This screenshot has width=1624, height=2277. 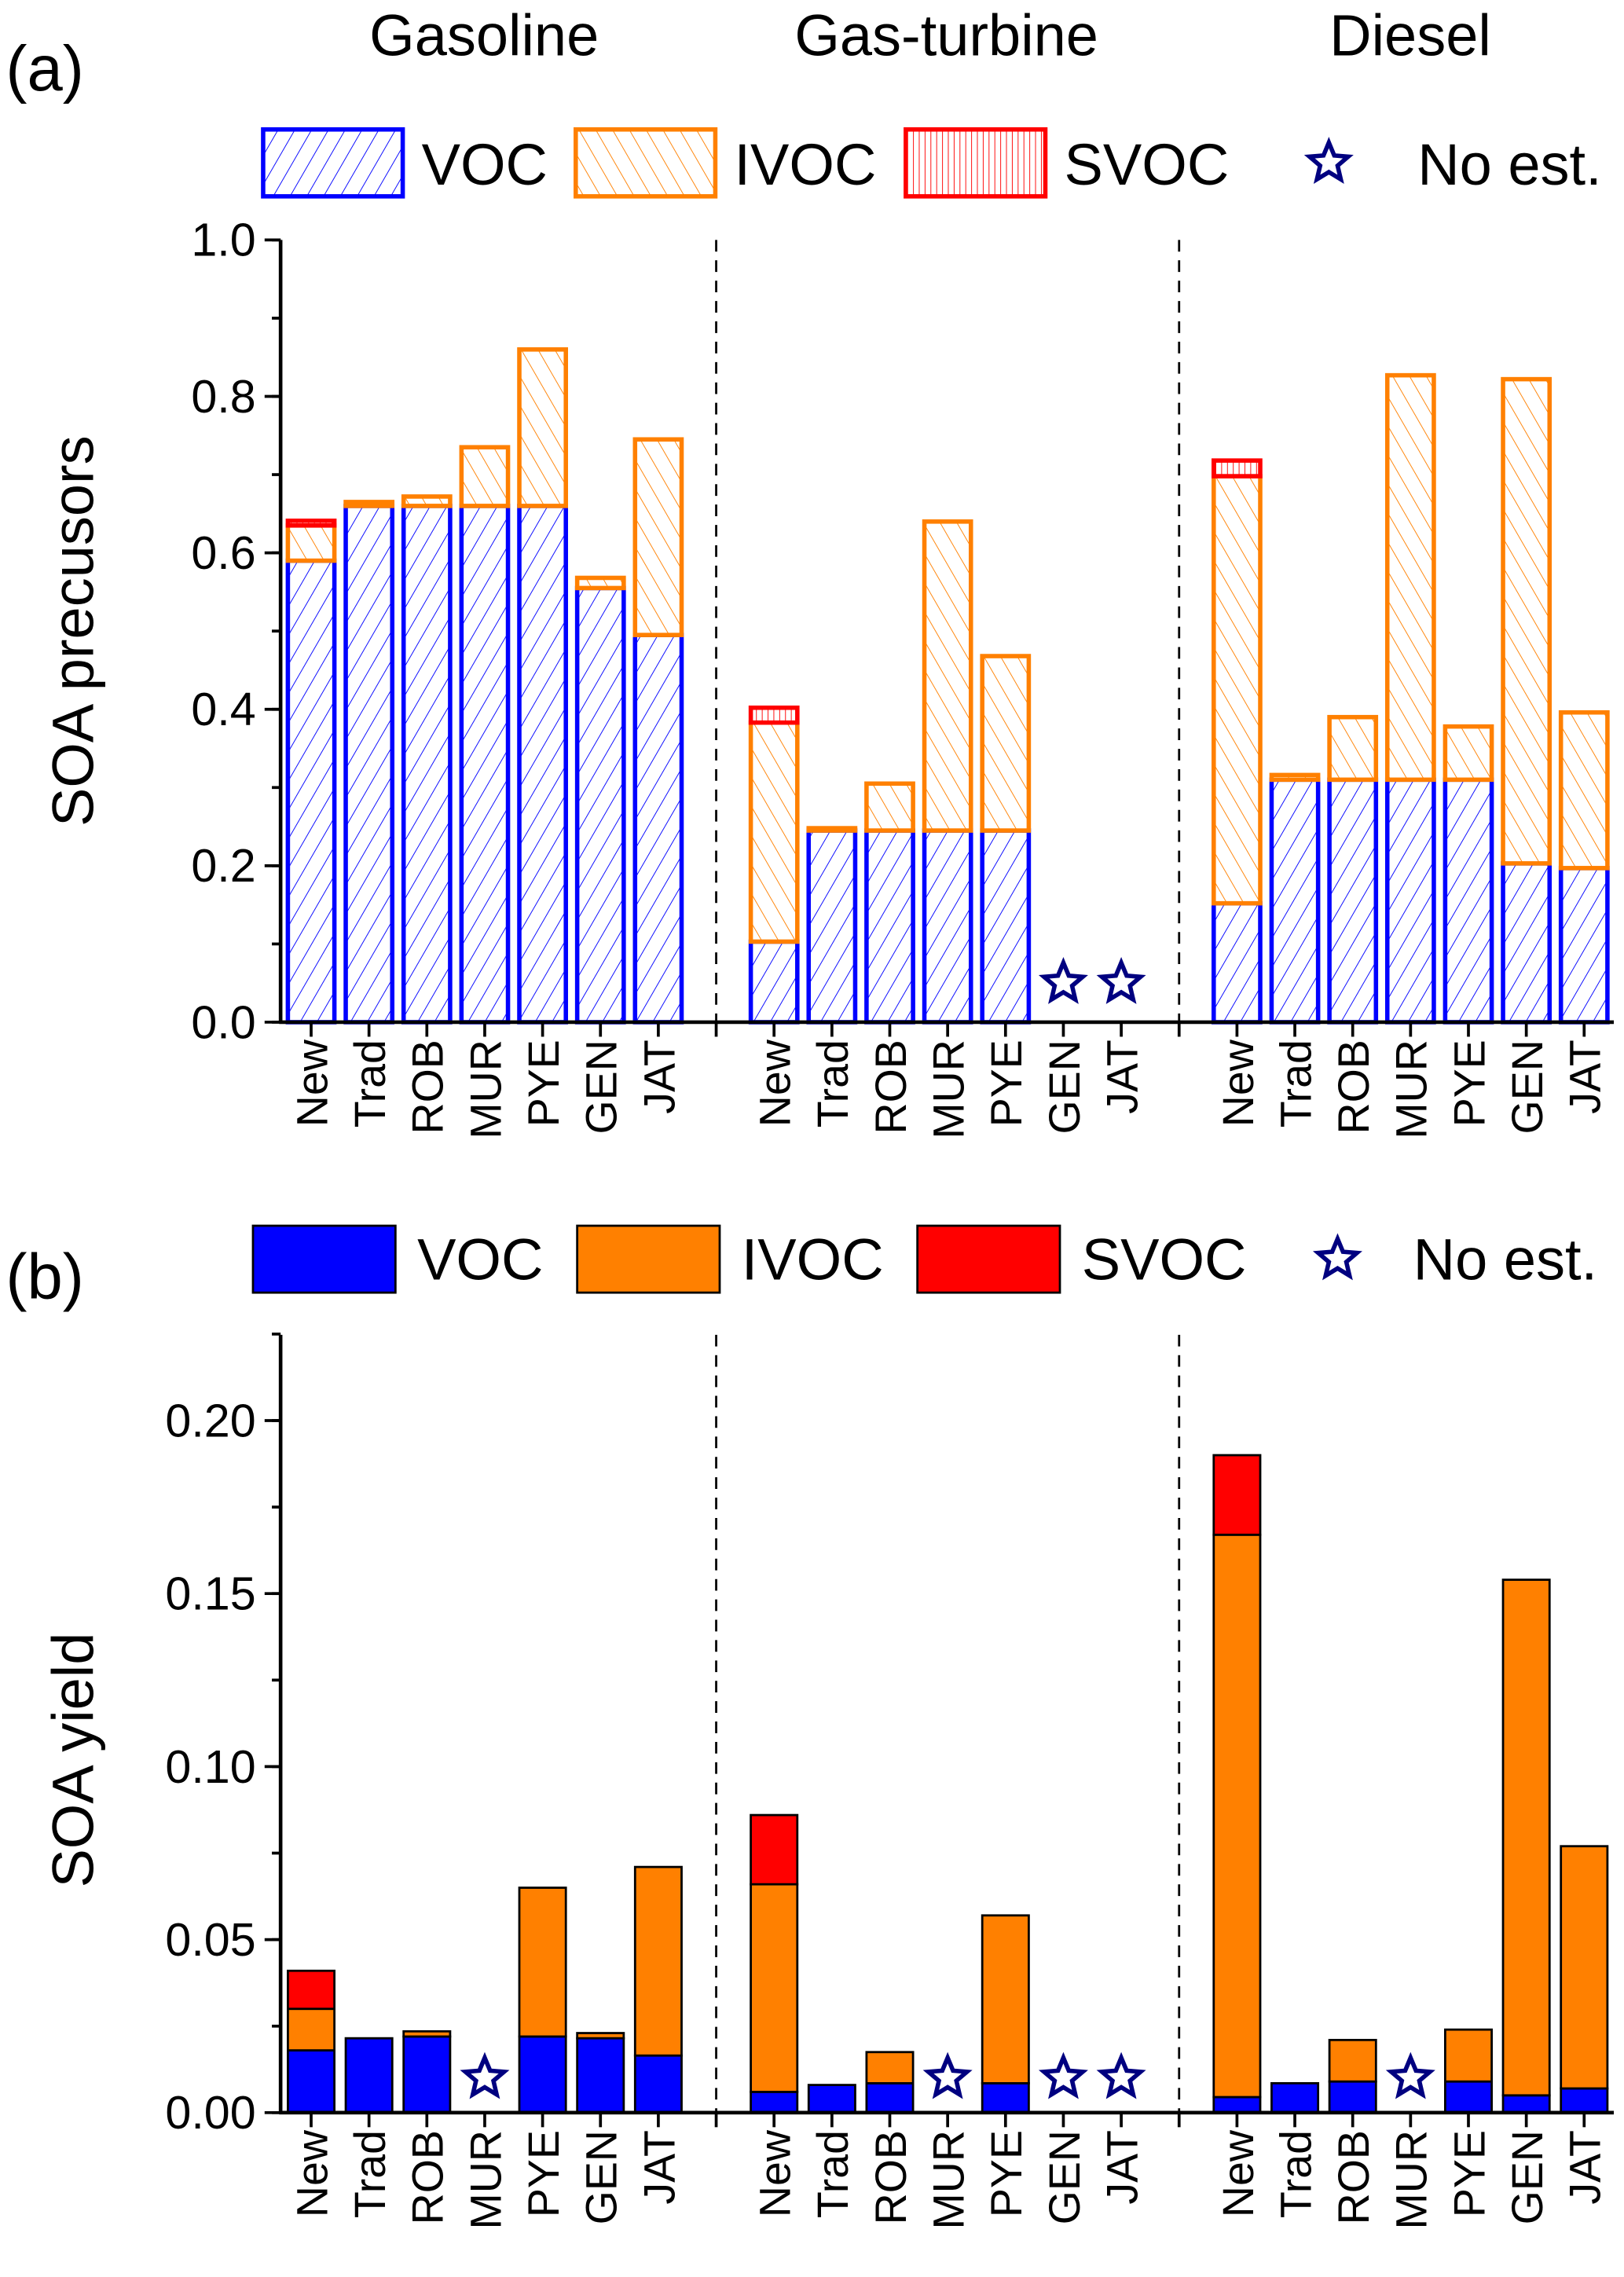 I want to click on bar-ivoc-gas-turbine-trad, so click(x=832, y=829).